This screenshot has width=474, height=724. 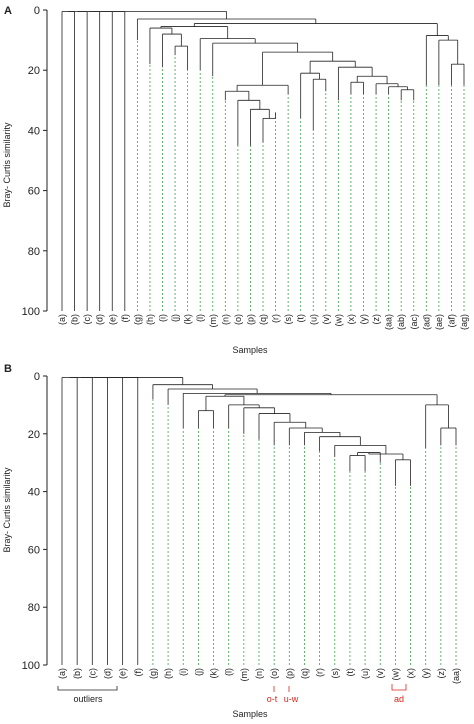 I want to click on leaf-label: (ae), so click(x=439, y=322).